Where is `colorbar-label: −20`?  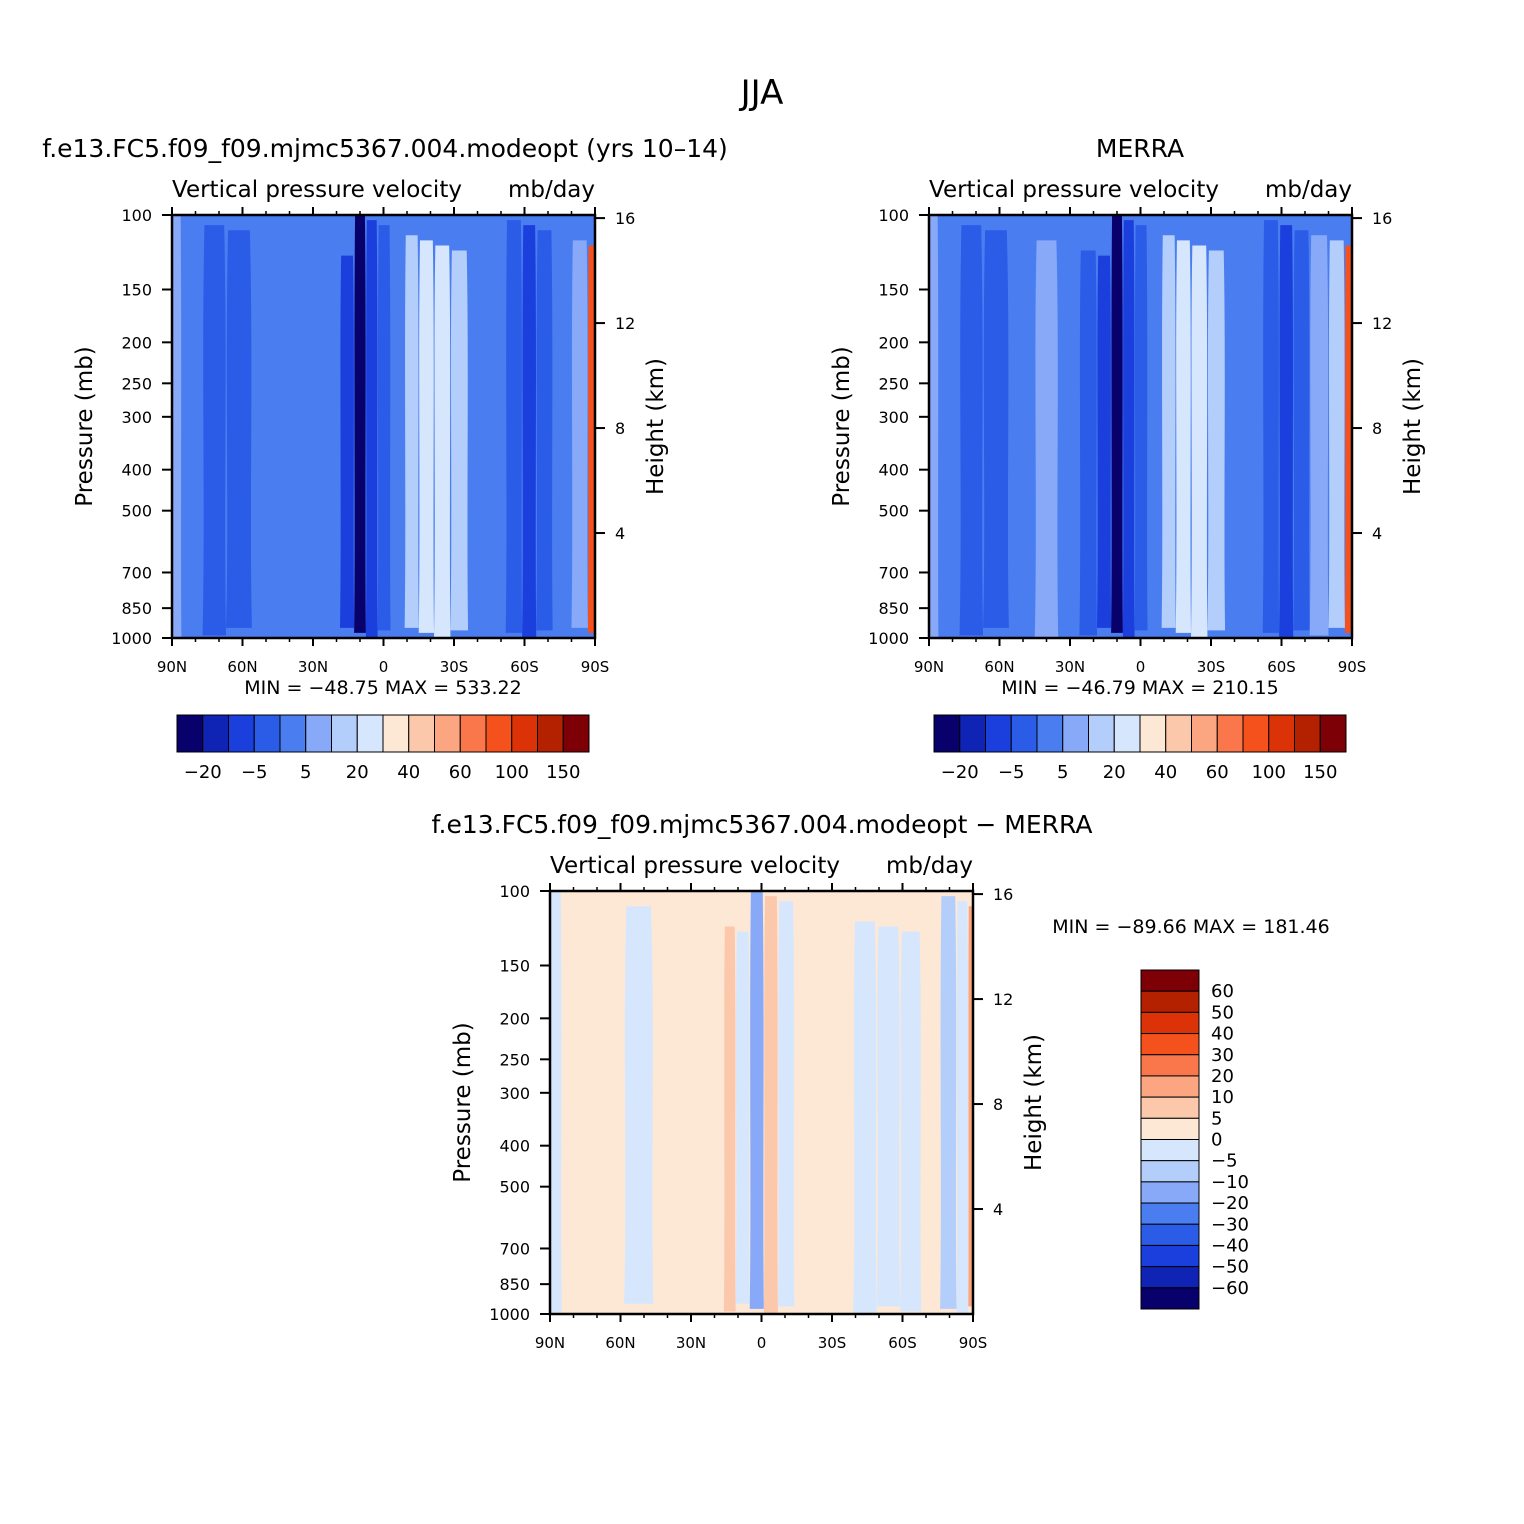 colorbar-label: −20 is located at coordinates (960, 772).